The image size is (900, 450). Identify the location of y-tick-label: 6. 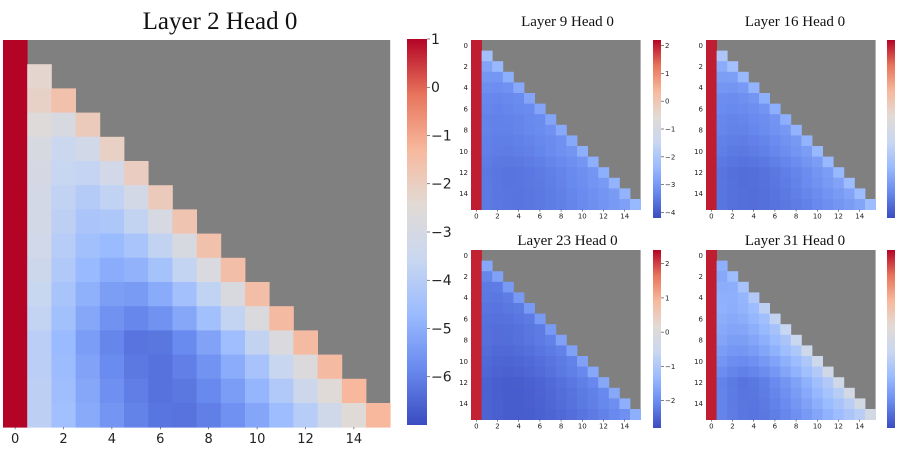
(701, 109).